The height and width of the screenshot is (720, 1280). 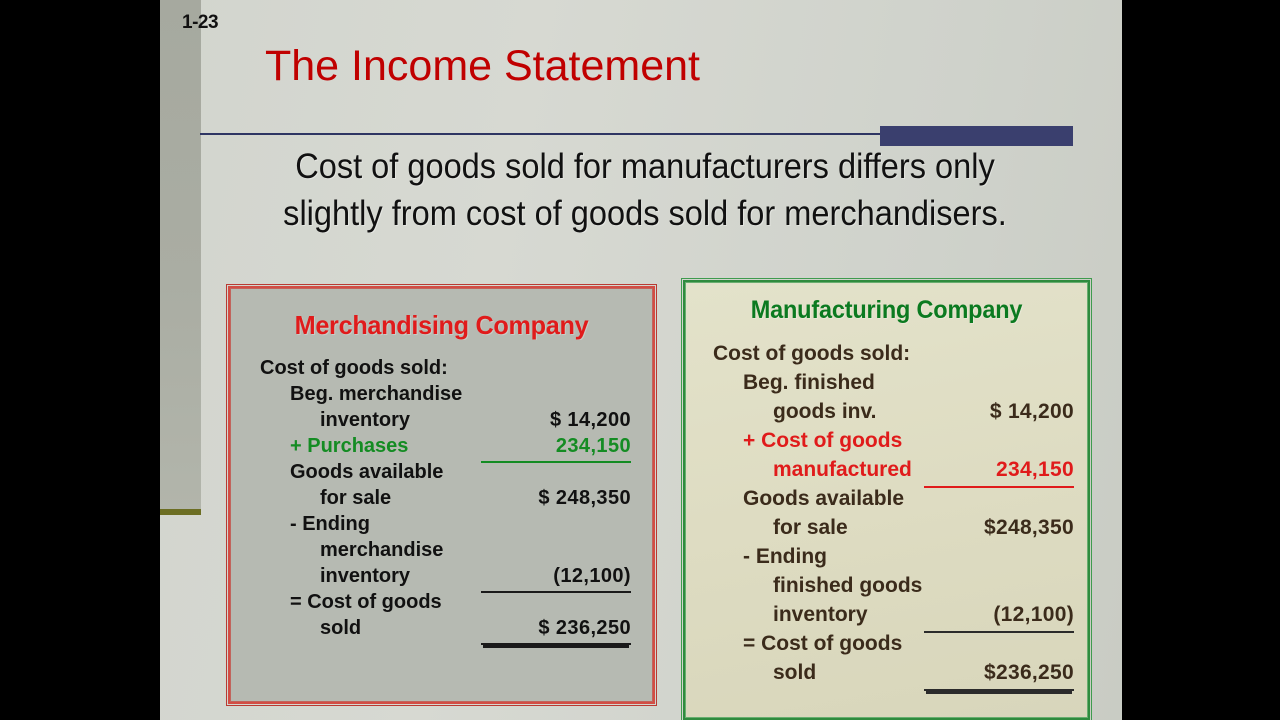 I want to click on statement-row-label: + Cost of goods, so click(x=823, y=440).